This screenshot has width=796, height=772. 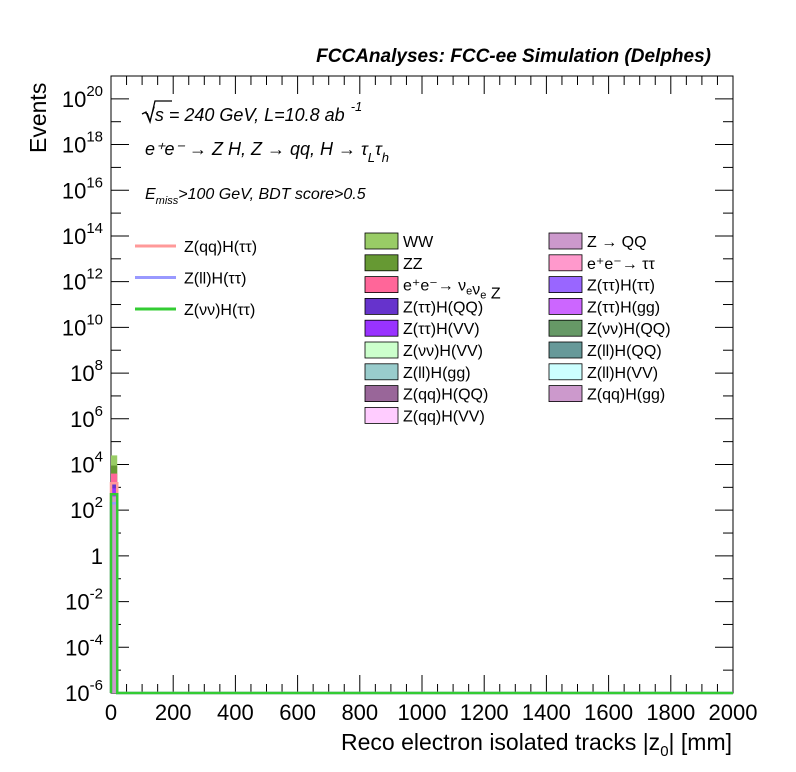 What do you see at coordinates (94, 182) in the screenshot?
I see `y-tick-exponent: 16` at bounding box center [94, 182].